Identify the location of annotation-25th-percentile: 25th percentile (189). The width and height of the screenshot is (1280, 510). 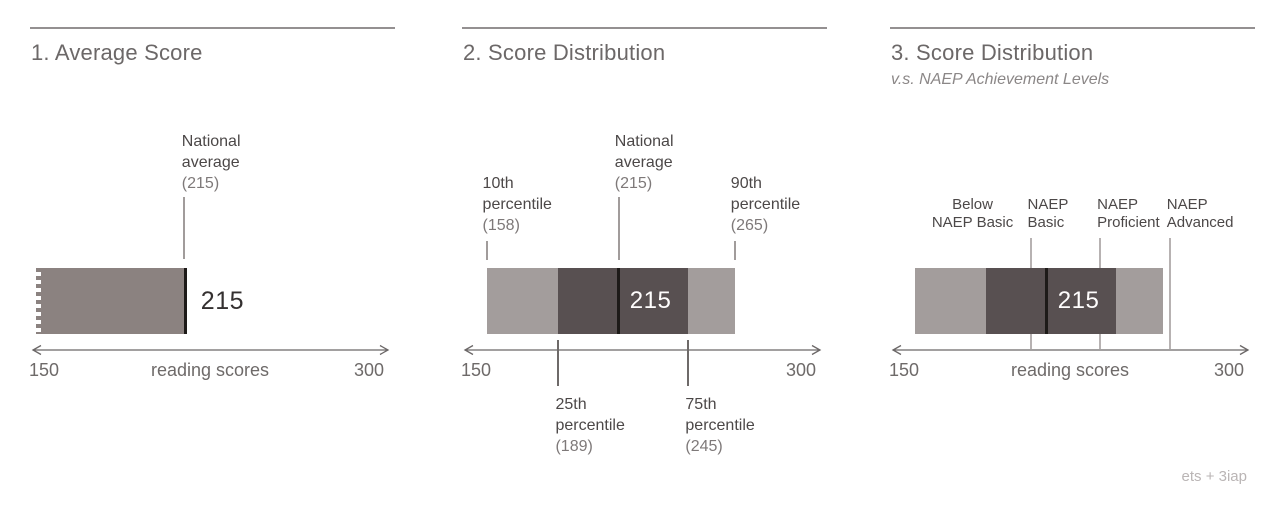
(589, 425).